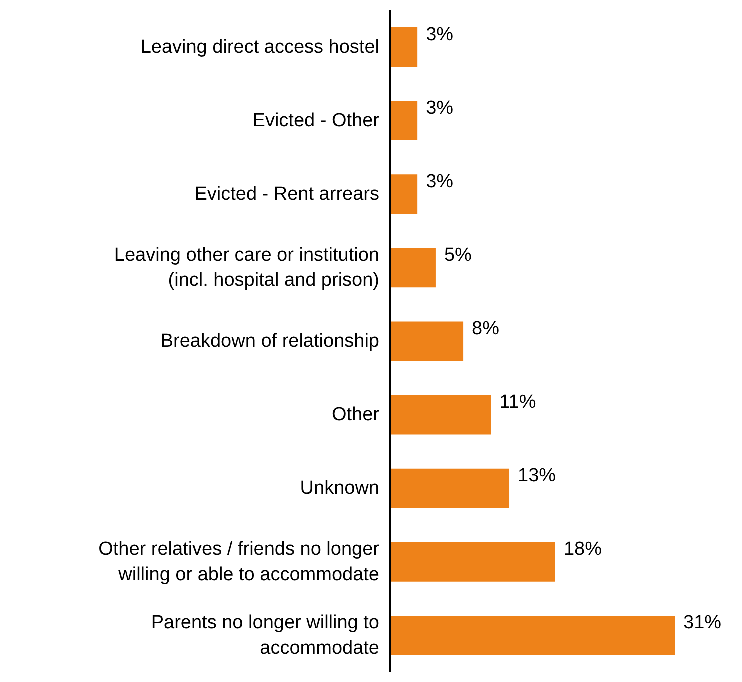 This screenshot has width=742, height=682. What do you see at coordinates (239, 562) in the screenshot?
I see `y-tick-label: Other relatives / friends no longer willing or able to accommodate` at bounding box center [239, 562].